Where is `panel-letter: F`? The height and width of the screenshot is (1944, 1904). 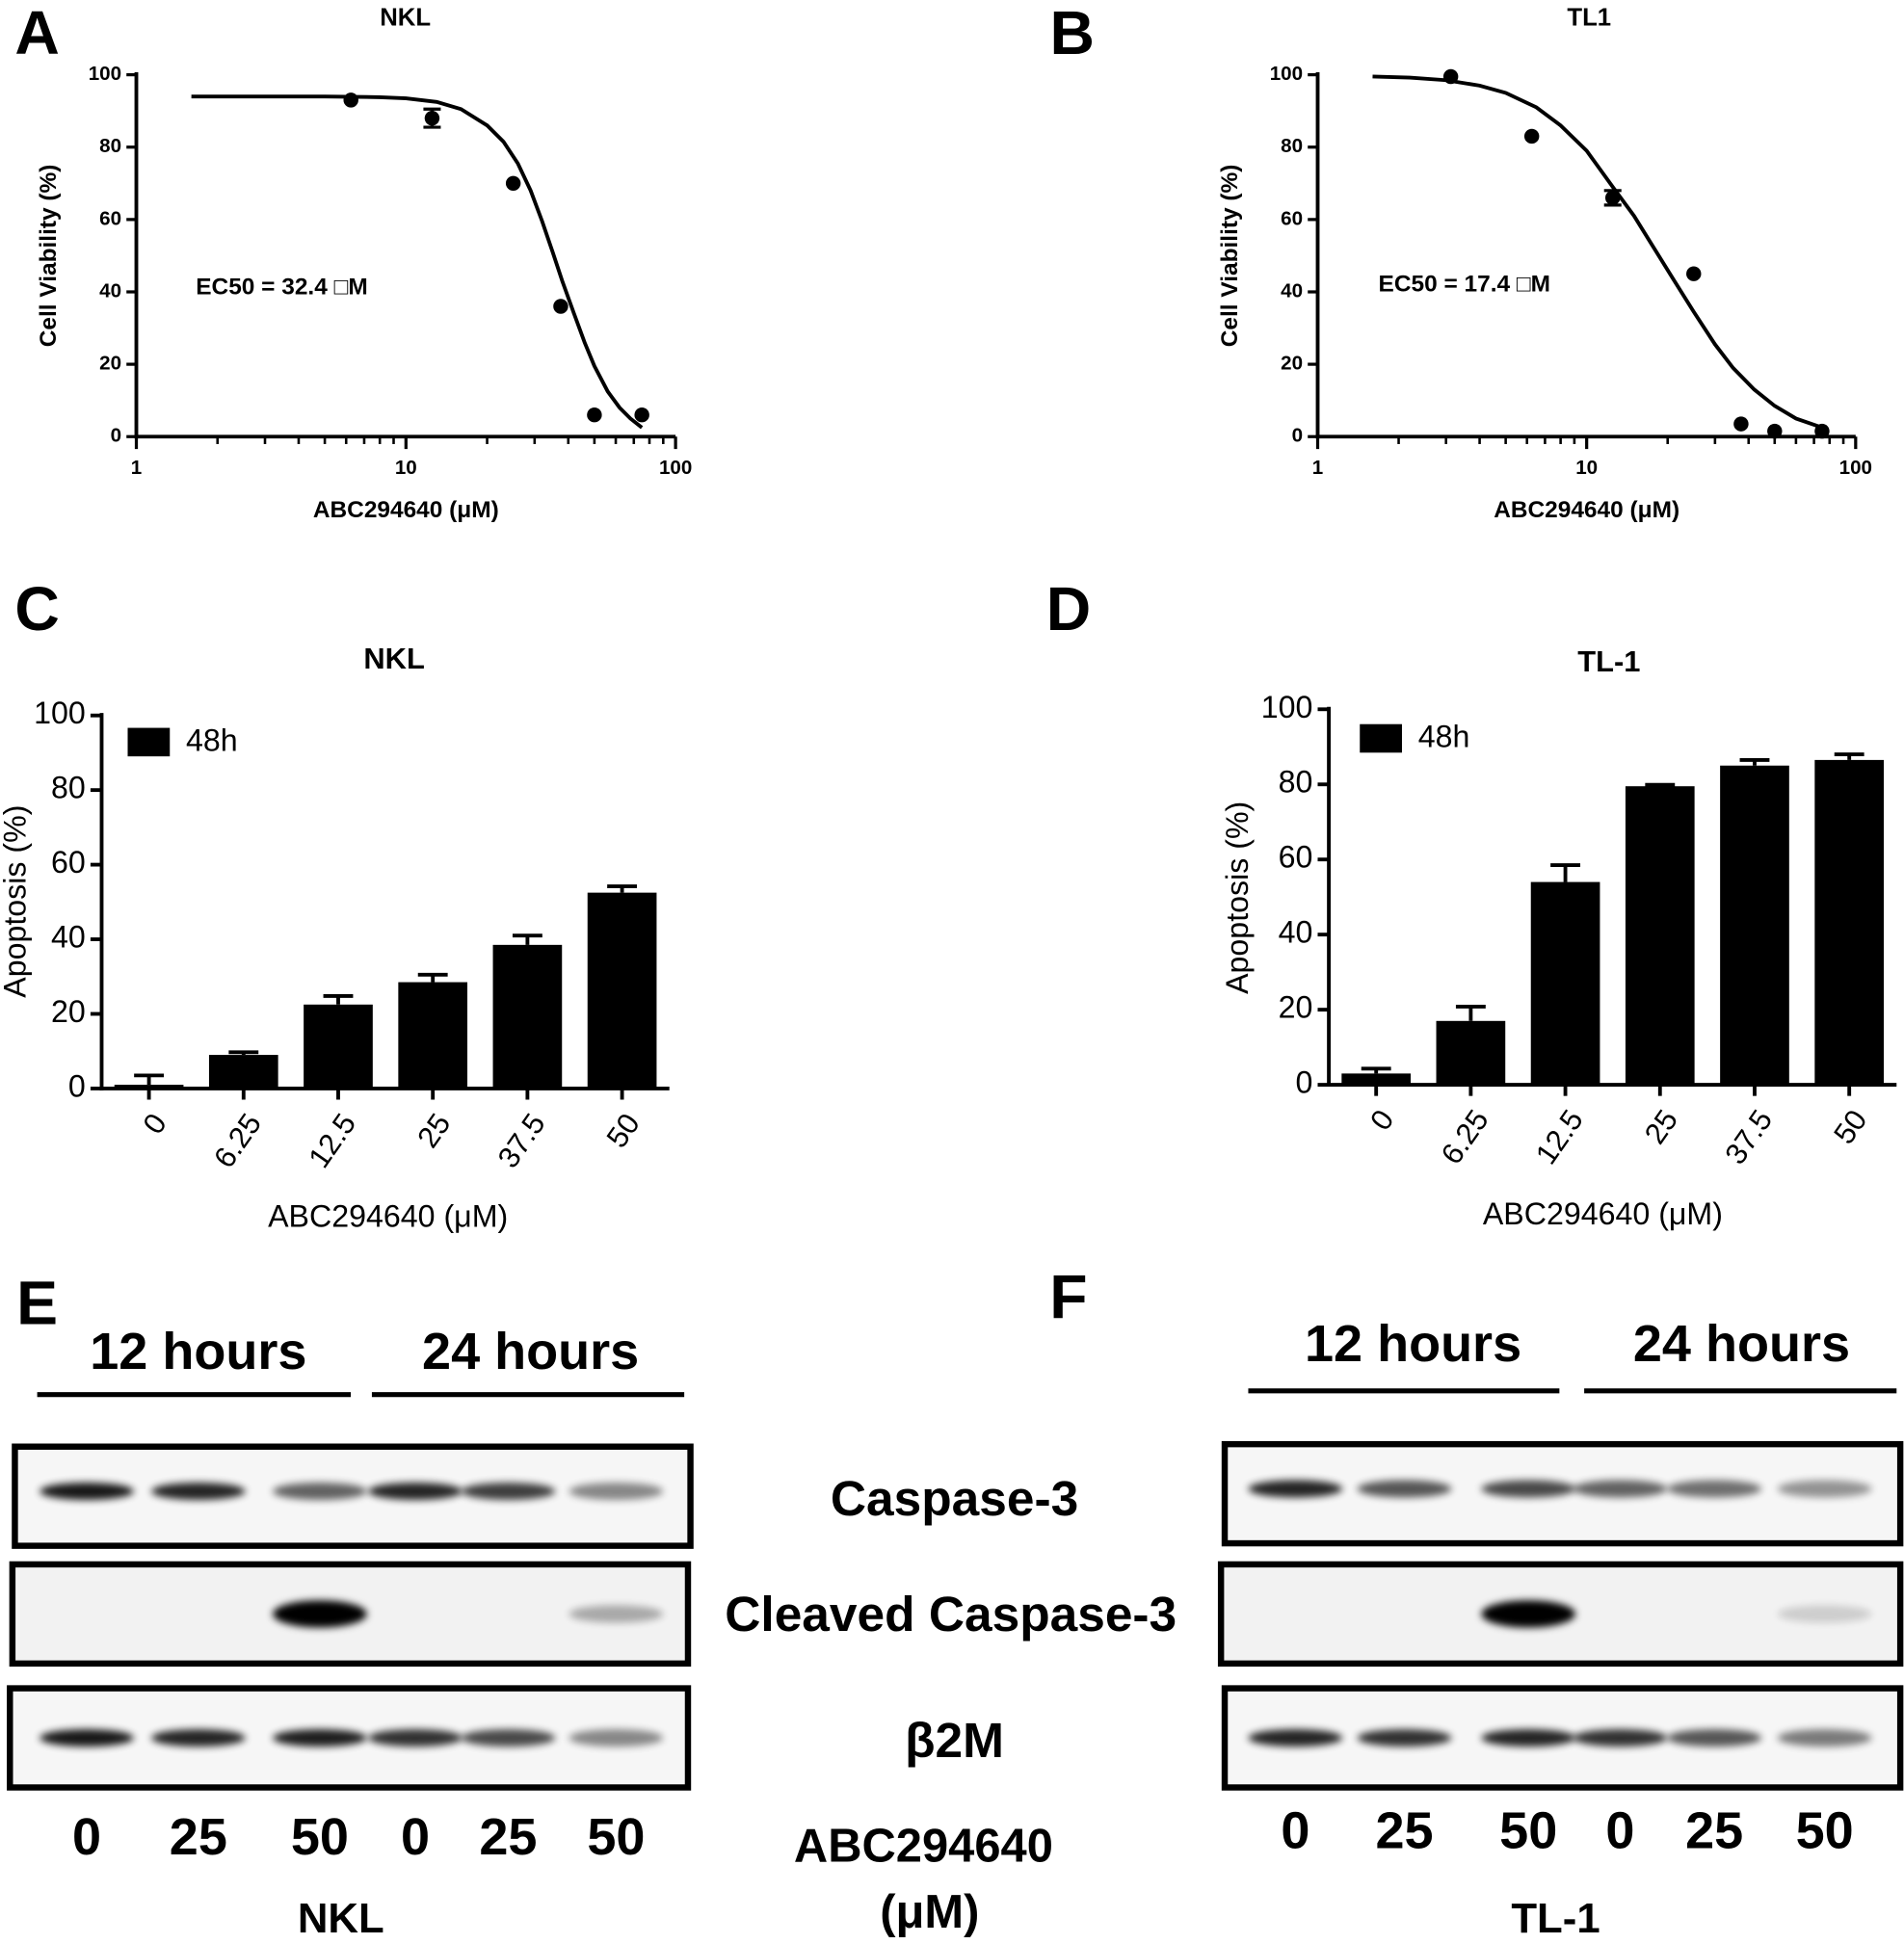
panel-letter: F is located at coordinates (1068, 1296).